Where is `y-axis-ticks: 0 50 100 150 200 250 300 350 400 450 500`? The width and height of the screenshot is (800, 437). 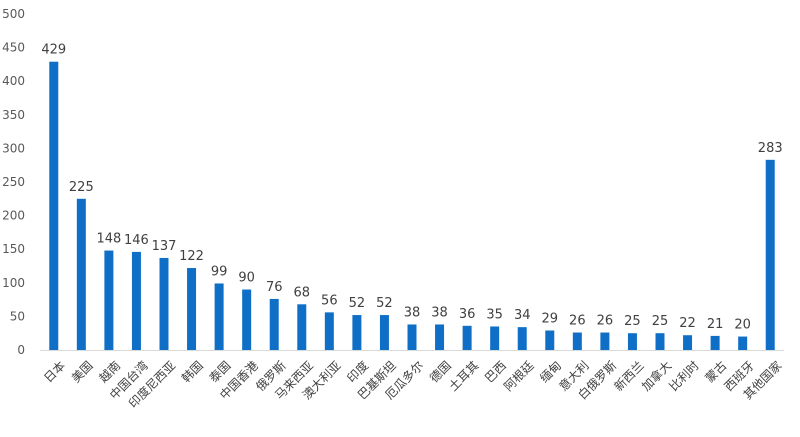 y-axis-ticks: 0 50 100 150 200 250 300 350 400 450 500 is located at coordinates (13, 182).